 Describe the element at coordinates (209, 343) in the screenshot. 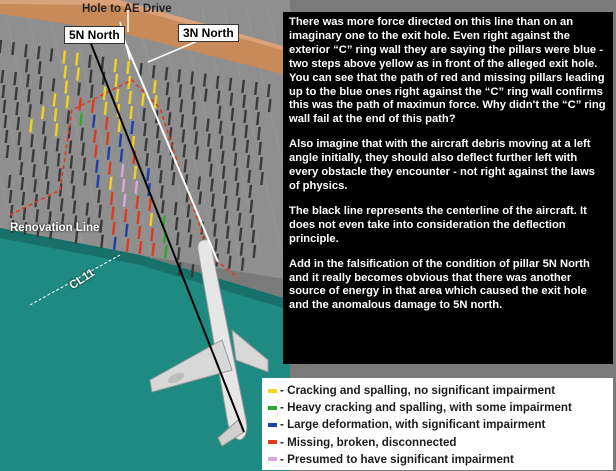

I see `aircraft` at that location.